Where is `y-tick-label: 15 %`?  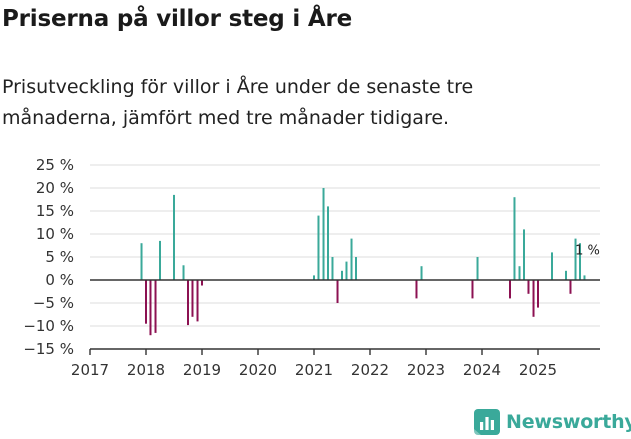
y-tick-label: 15 % is located at coordinates (55, 211).